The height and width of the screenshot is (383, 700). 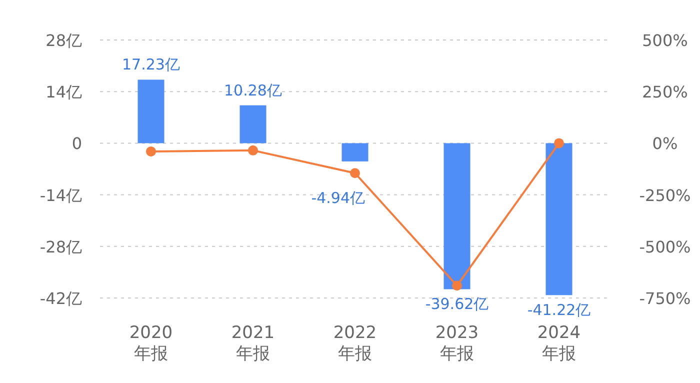 What do you see at coordinates (64, 92) in the screenshot?
I see `y-tick-label: 14亿` at bounding box center [64, 92].